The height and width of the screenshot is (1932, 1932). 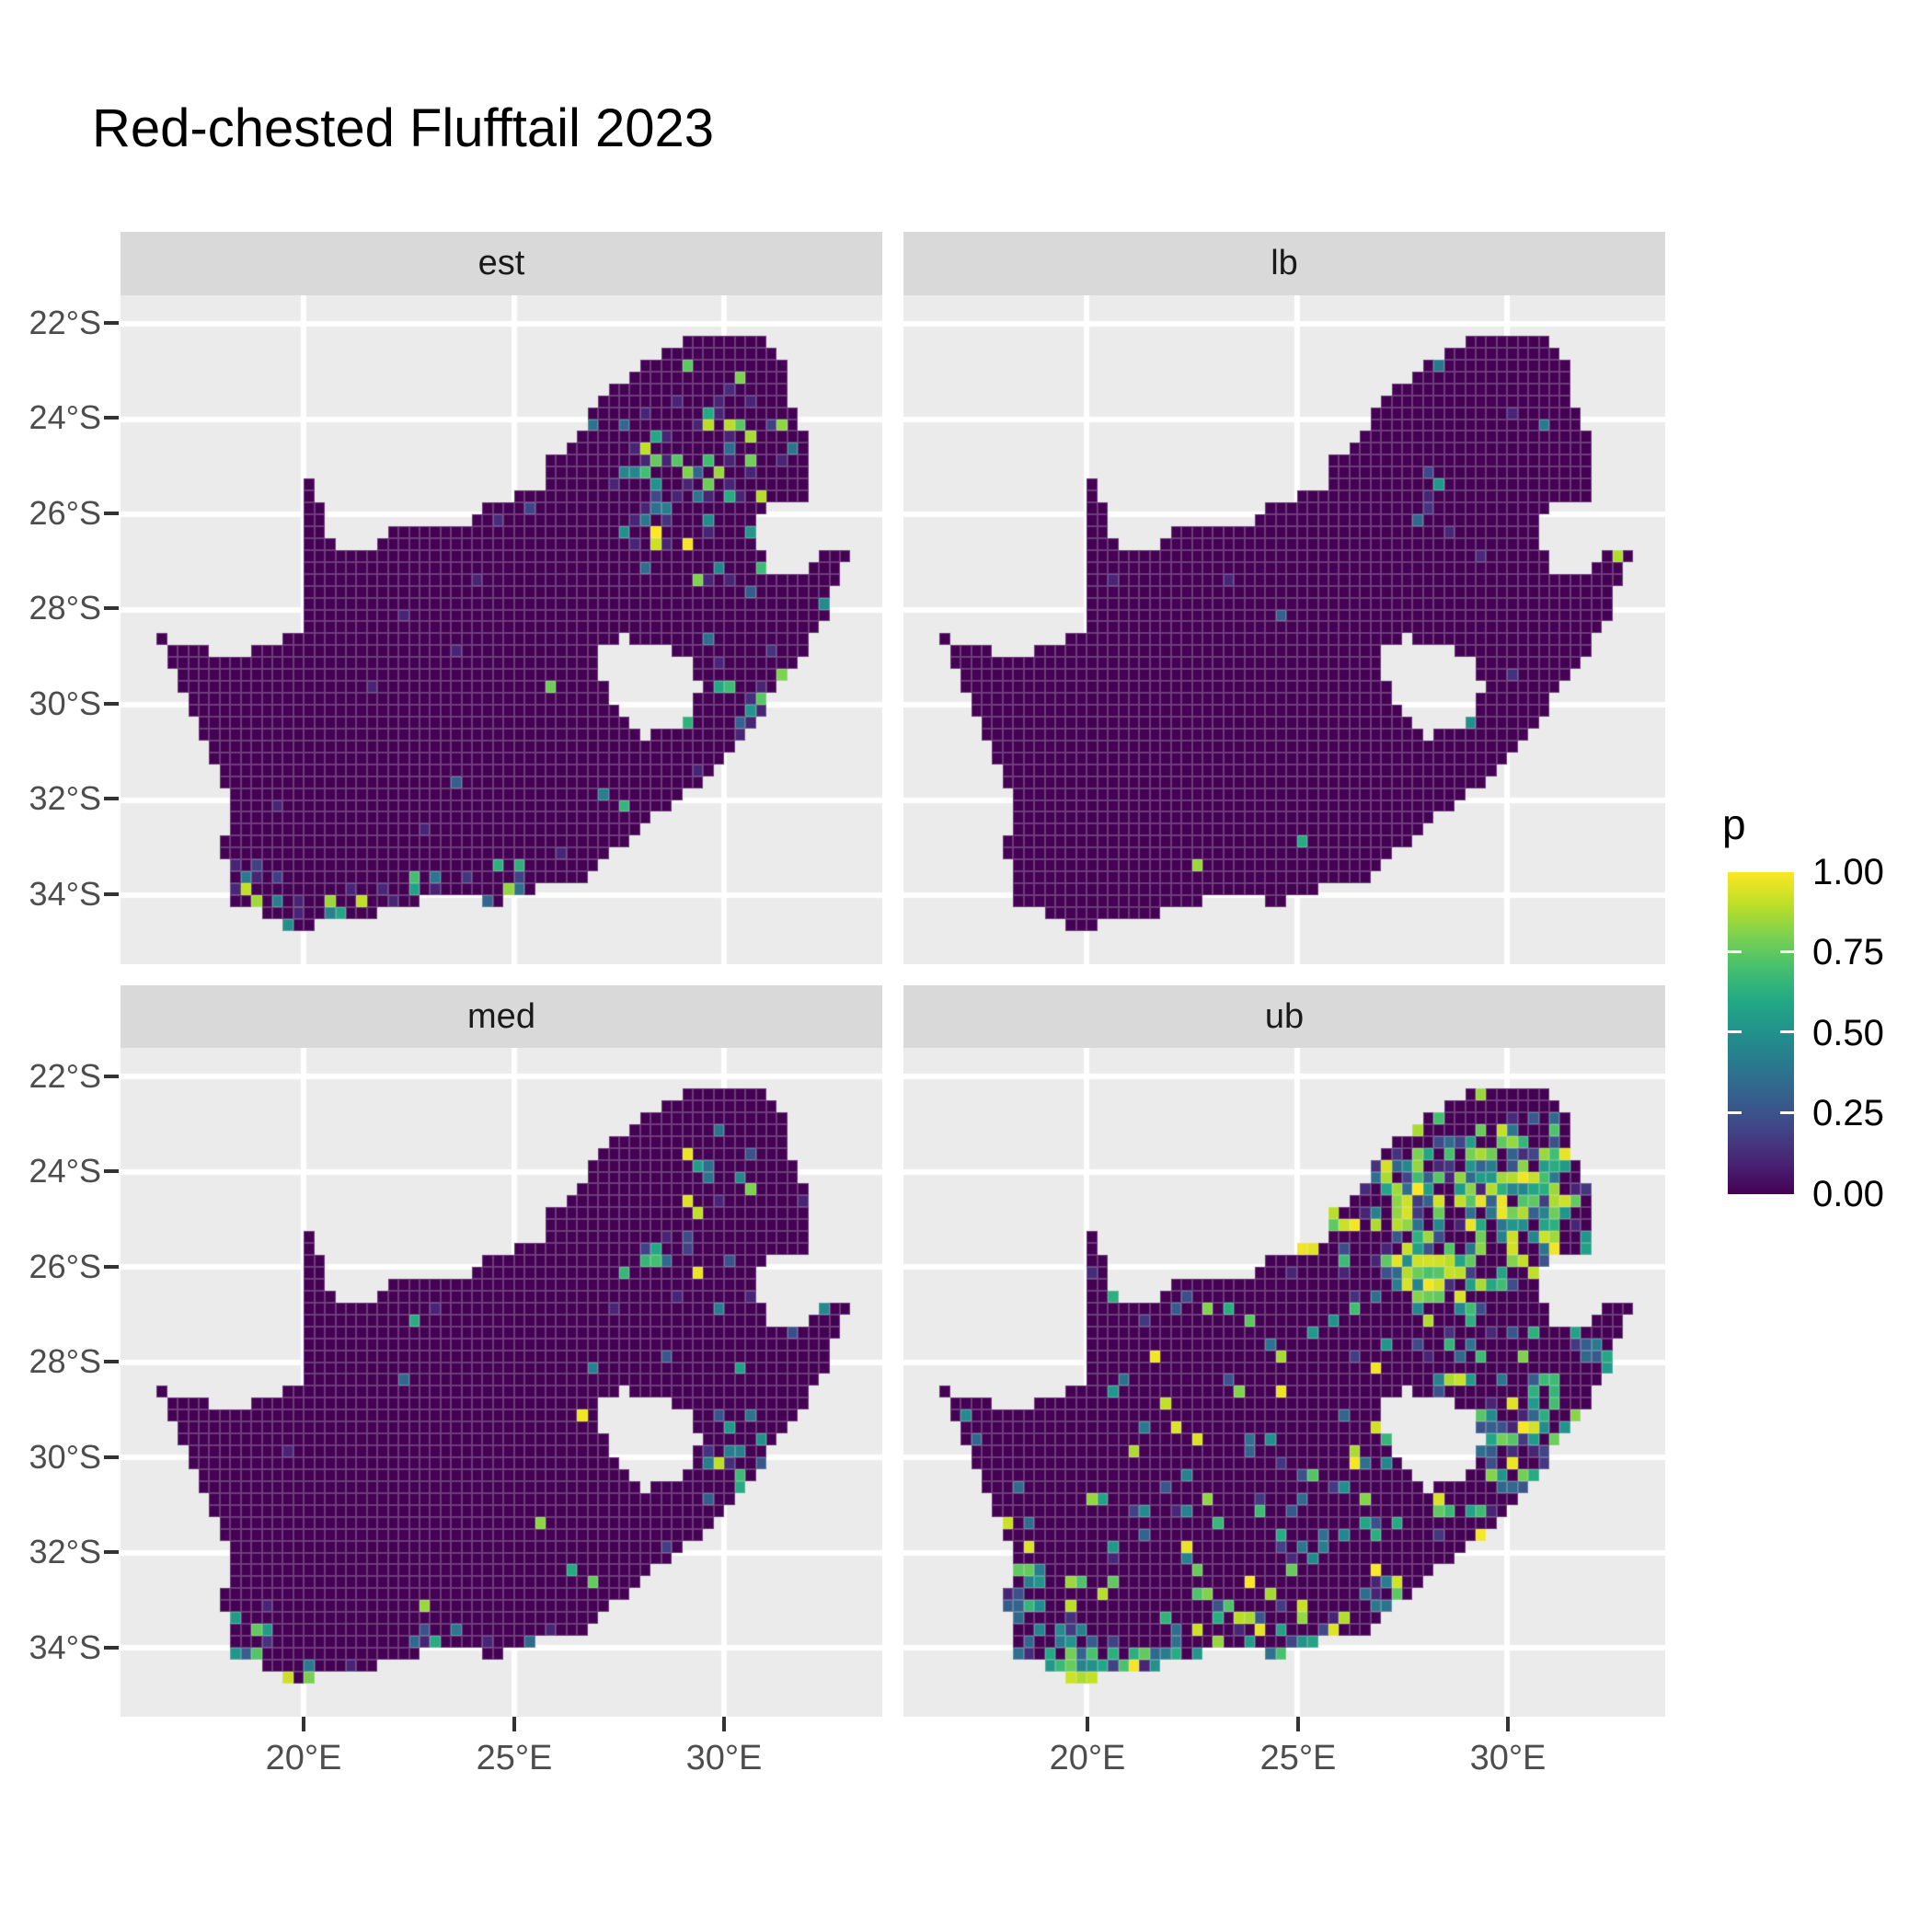 I want to click on facet-label-med: med, so click(x=501, y=1016).